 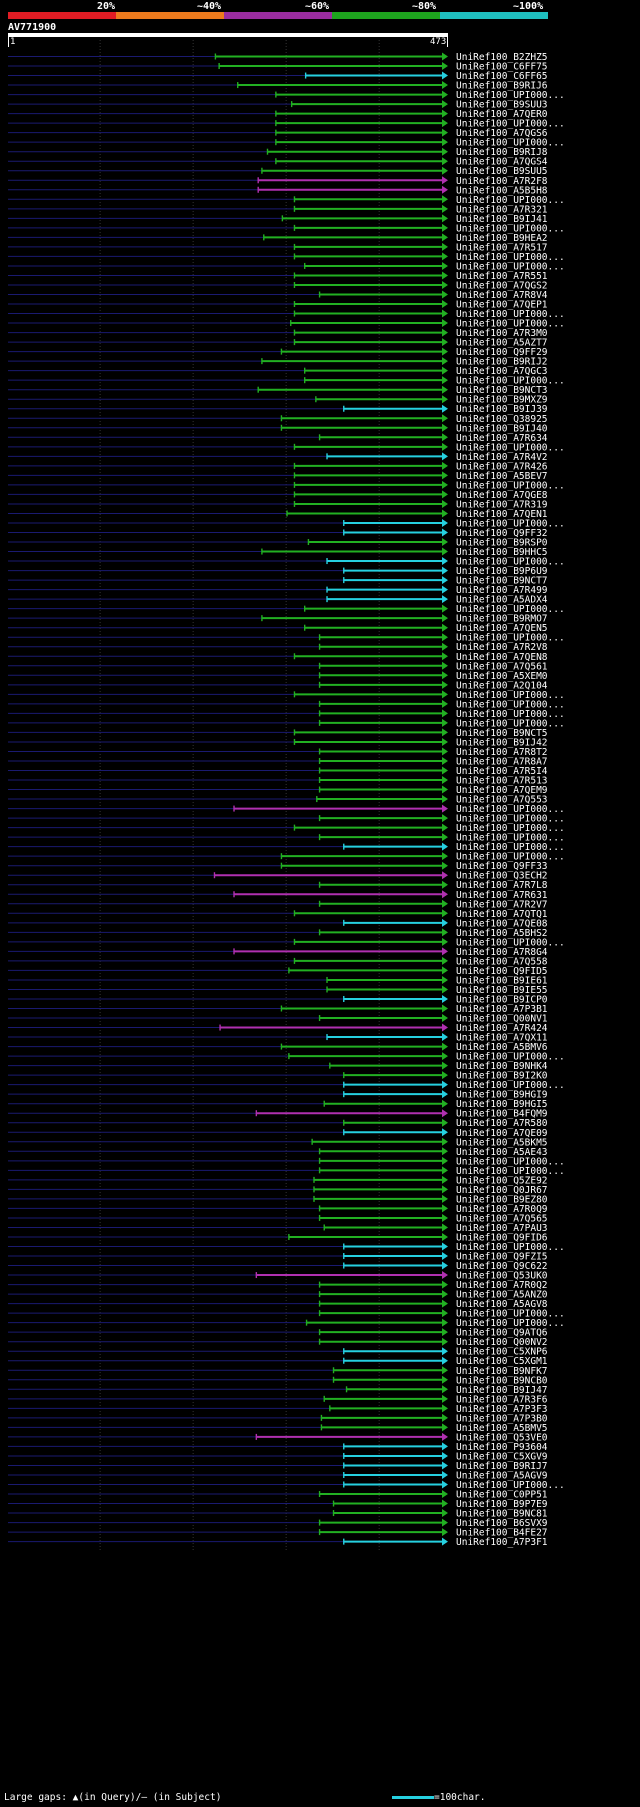 I want to click on hit-row: UniRef100_B9P7E9, so click(x=278, y=1504).